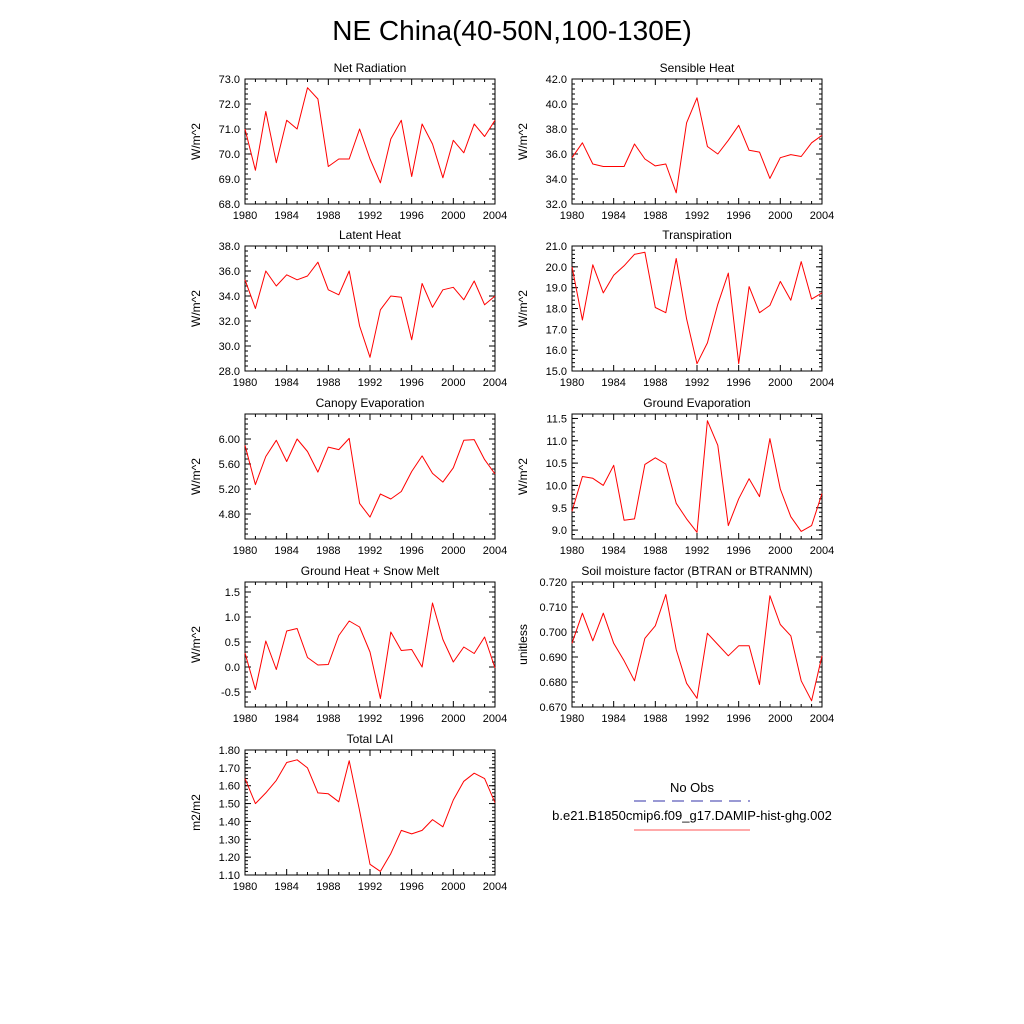 The image size is (1024, 1024). Describe the element at coordinates (229, 490) in the screenshot. I see `y-tick-label: 5.20` at that location.